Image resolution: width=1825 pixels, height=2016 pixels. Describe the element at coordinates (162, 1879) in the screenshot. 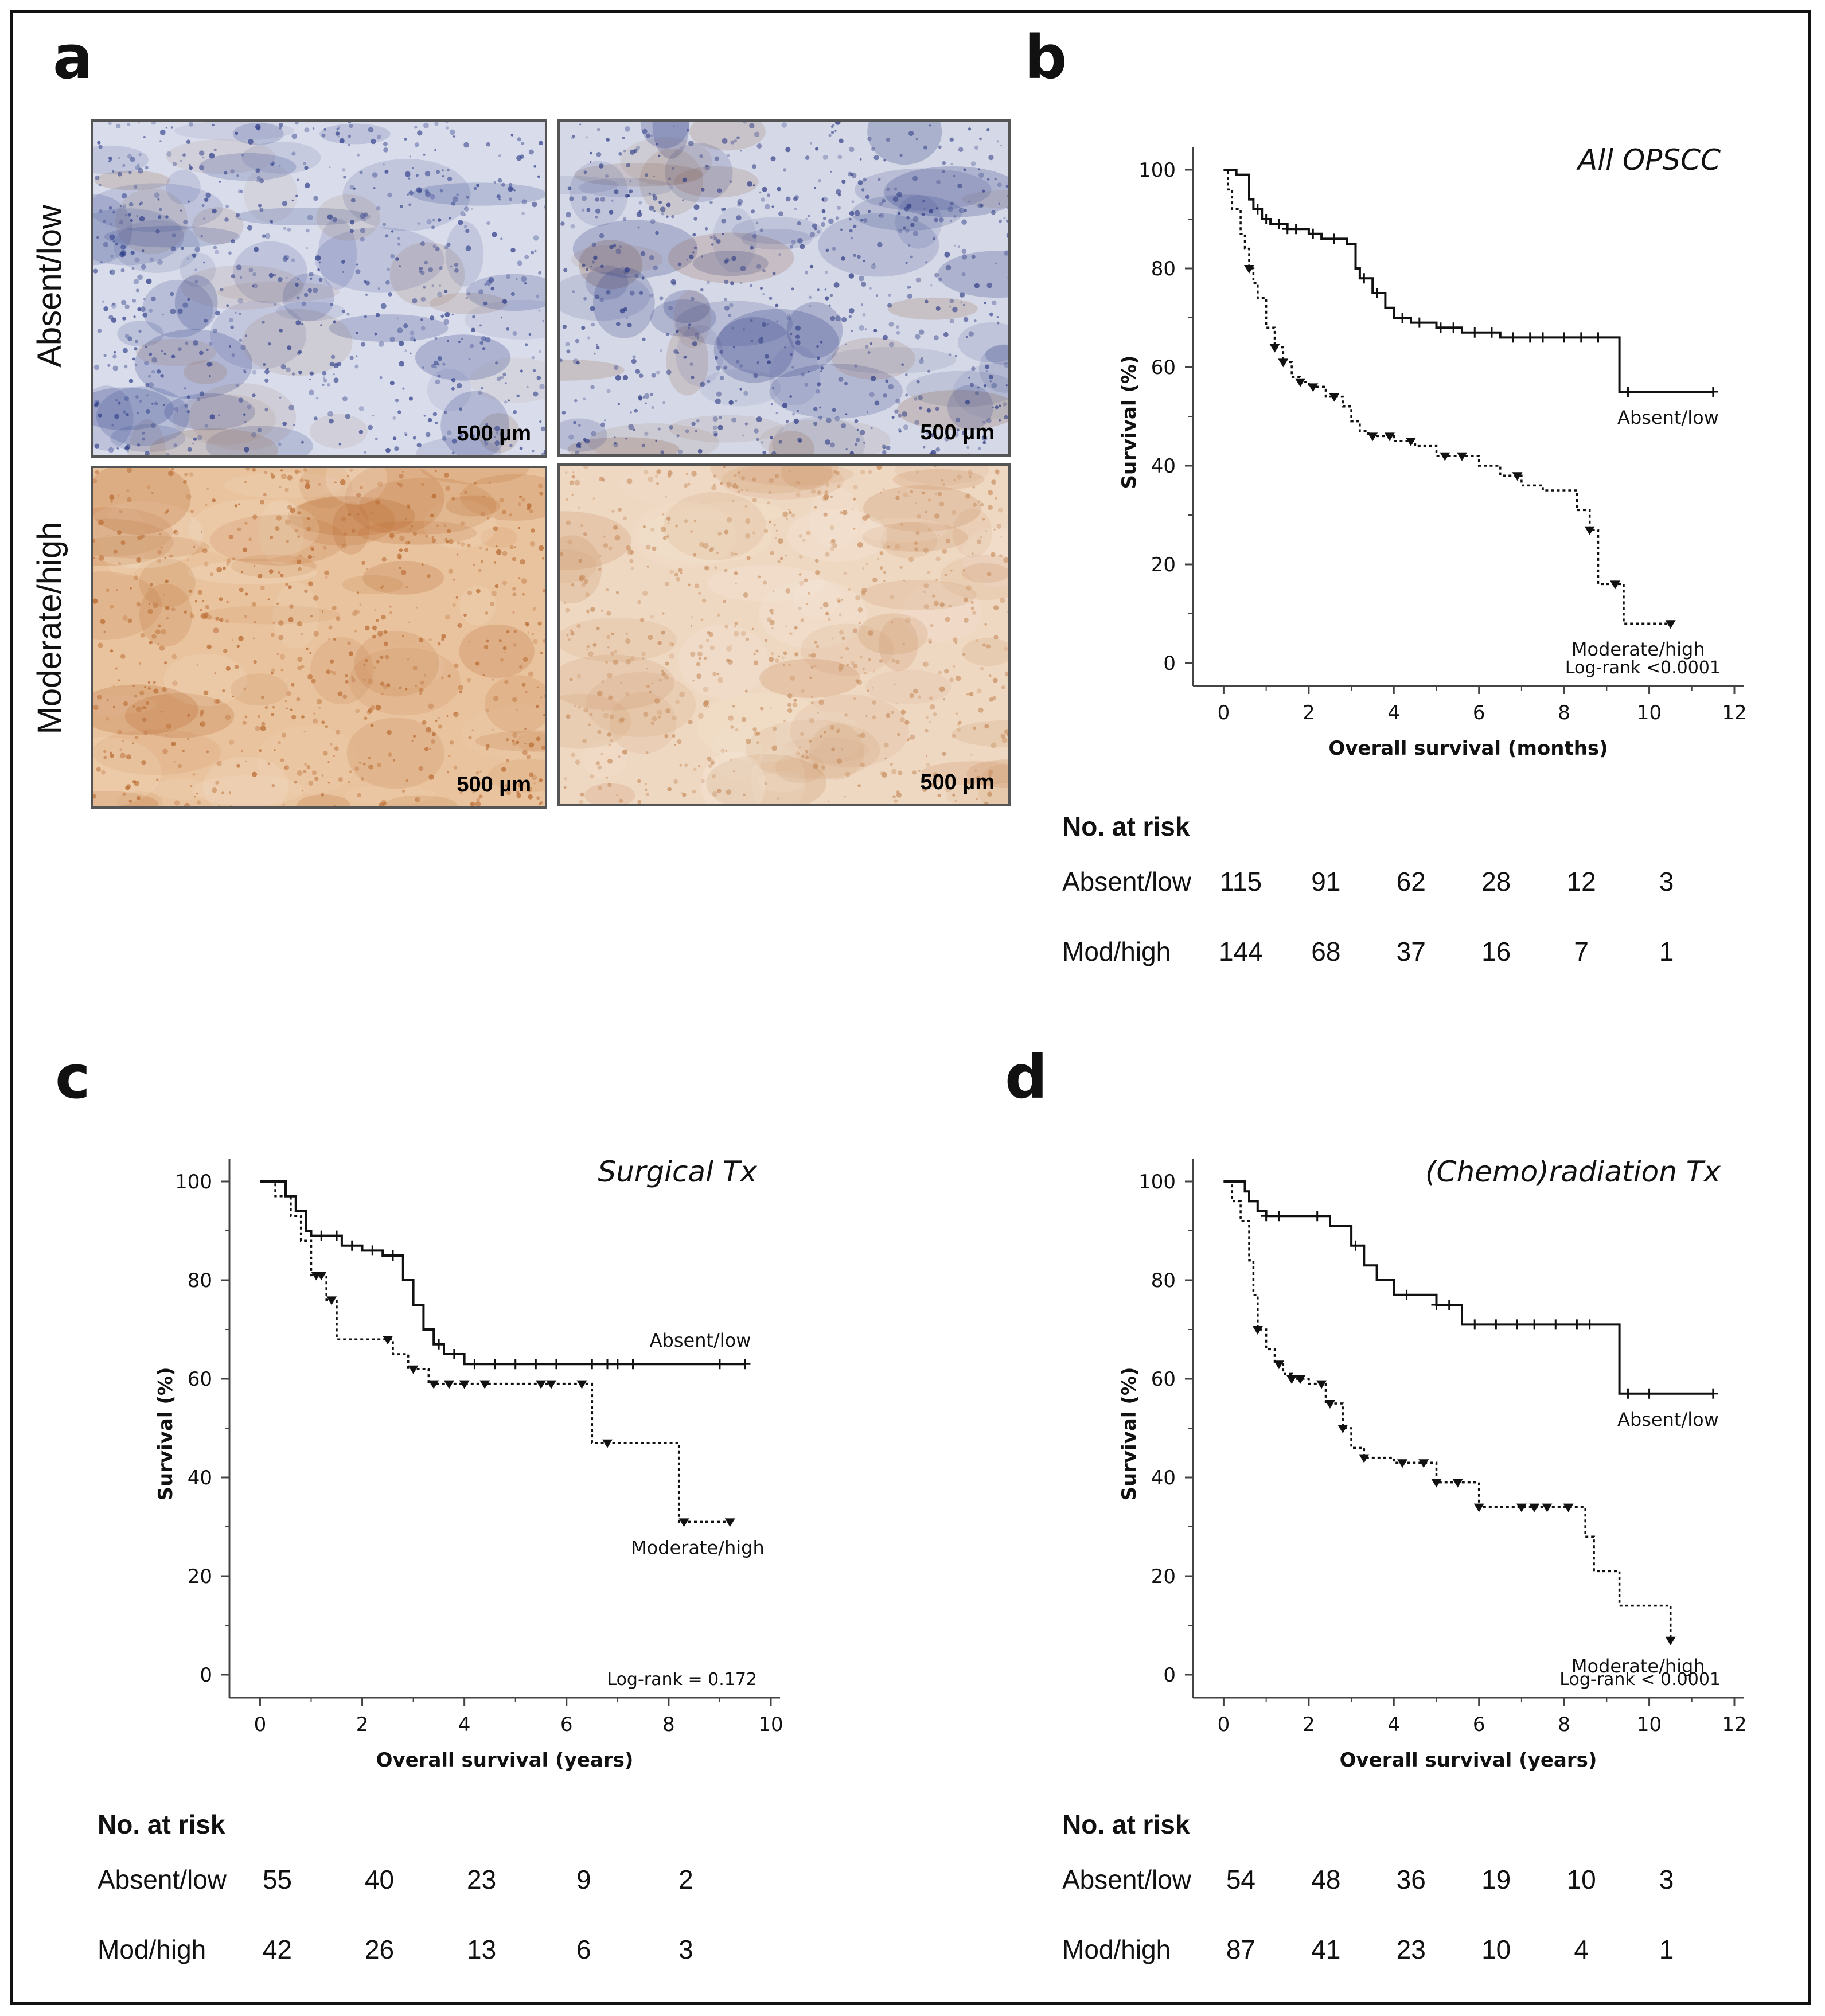

I see `risk-row-label: Absent/low` at that location.